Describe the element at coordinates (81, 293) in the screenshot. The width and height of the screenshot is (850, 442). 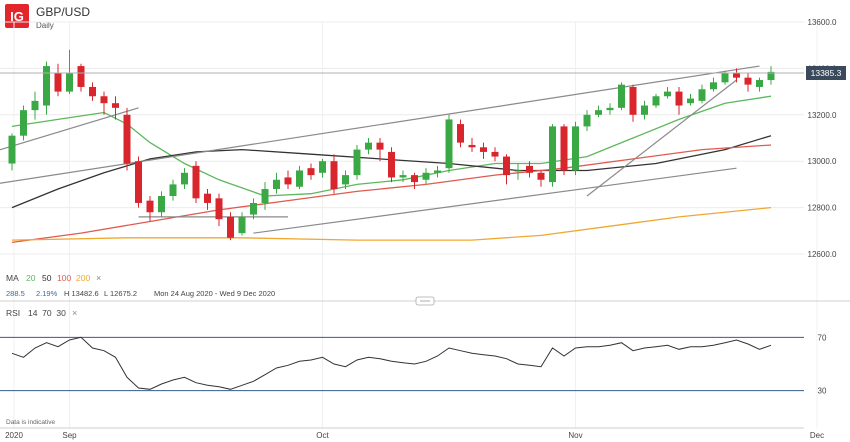
I see `stat-high: H 13482.6` at that location.